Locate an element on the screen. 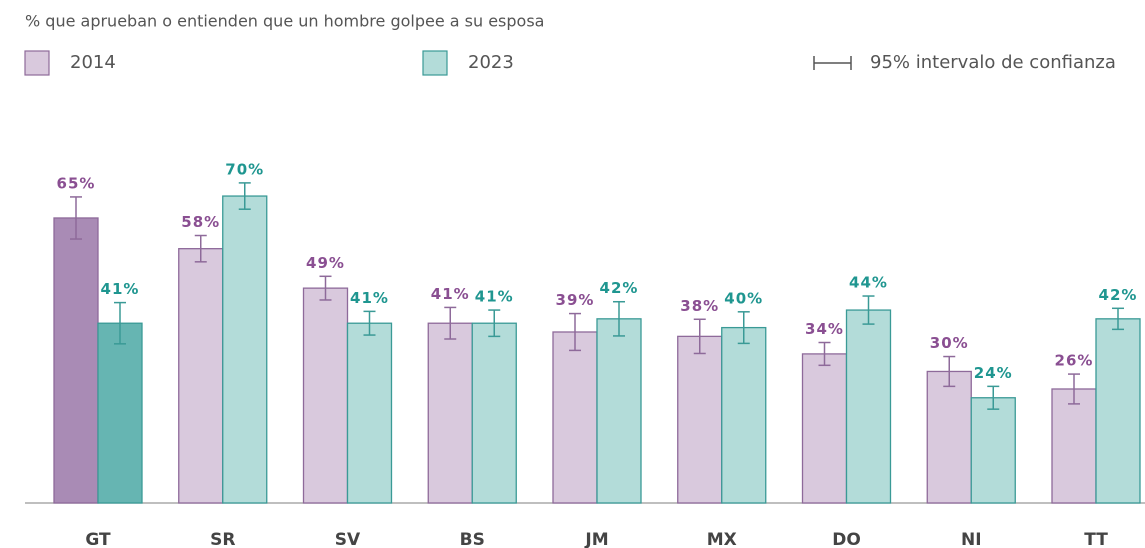  legend-label: 2014 is located at coordinates (93, 62).